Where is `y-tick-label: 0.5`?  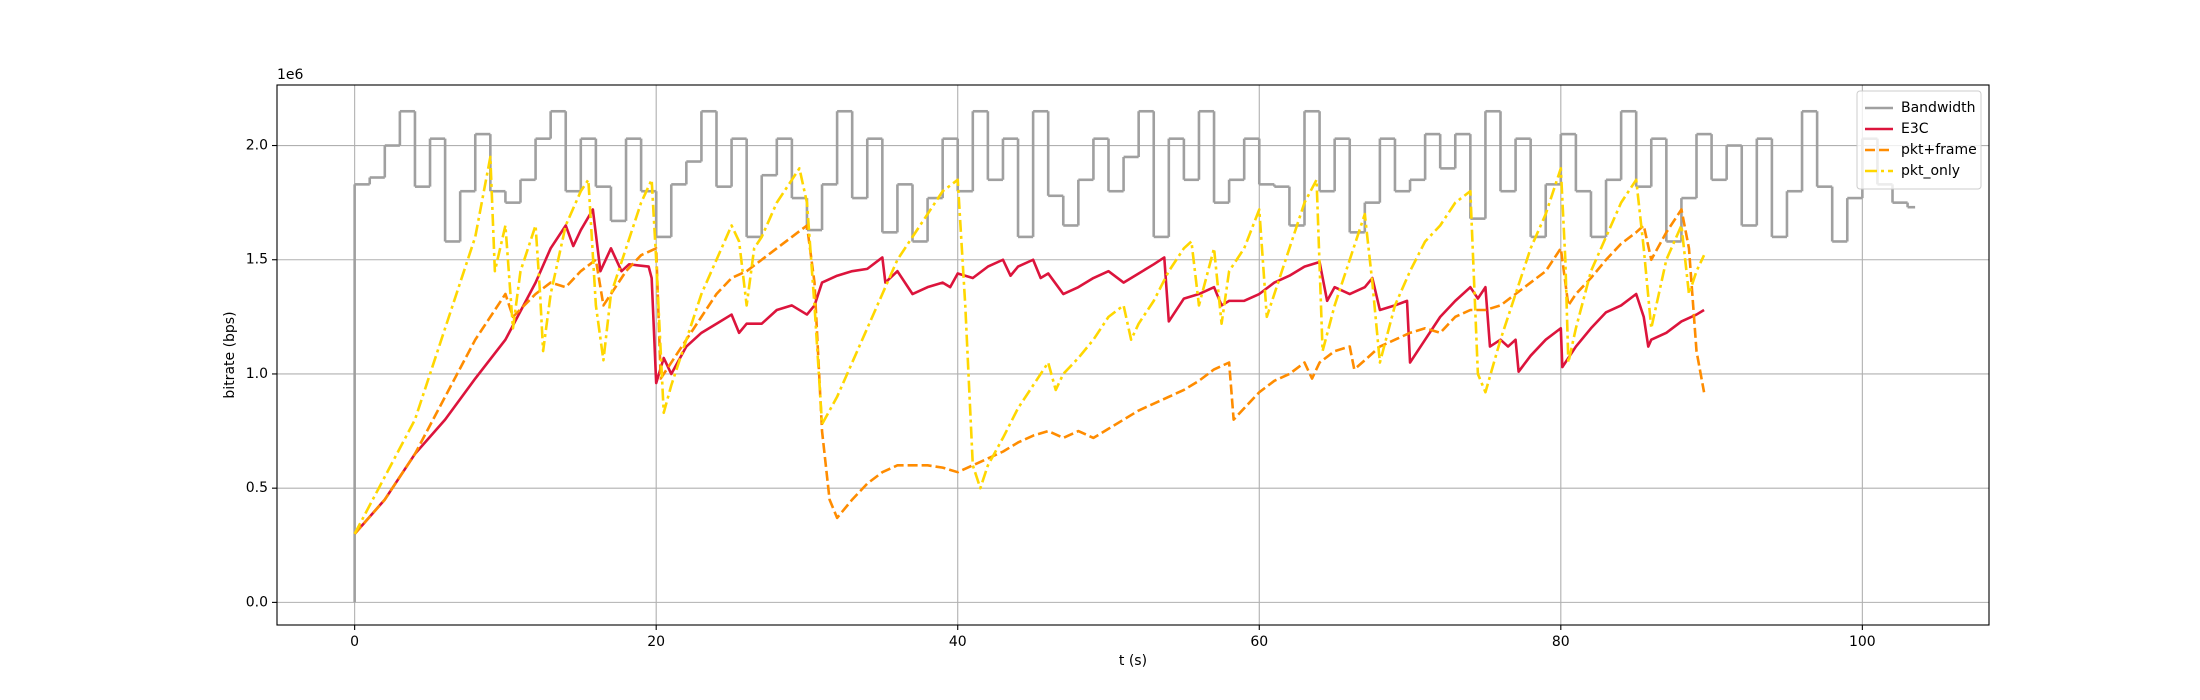
y-tick-label: 0.5 is located at coordinates (257, 488).